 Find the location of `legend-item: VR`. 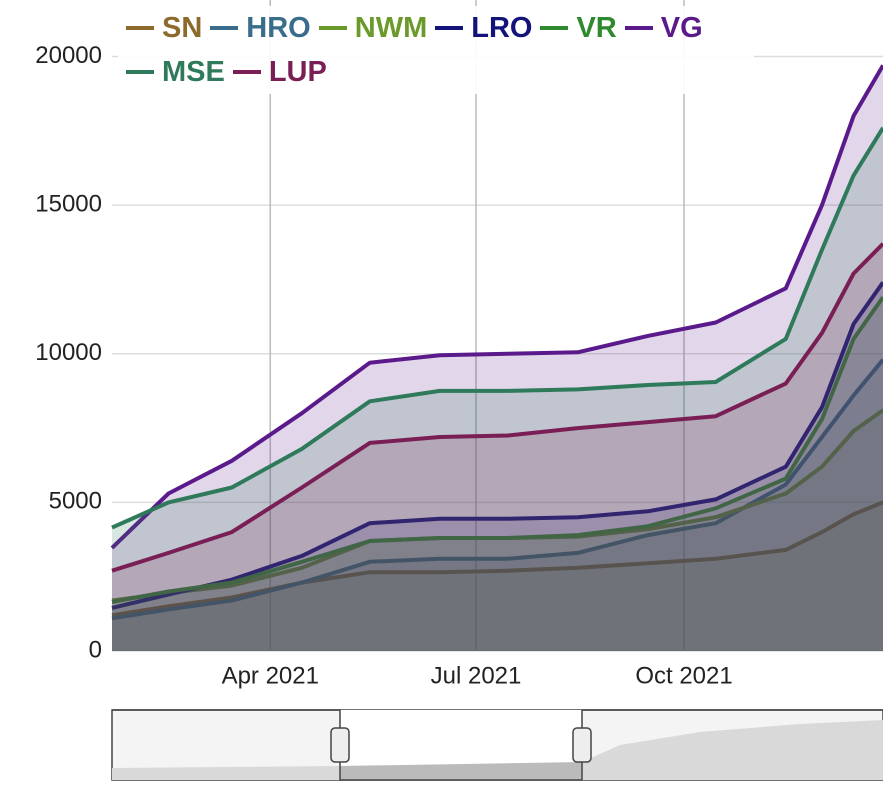

legend-item: VR is located at coordinates (578, 28).